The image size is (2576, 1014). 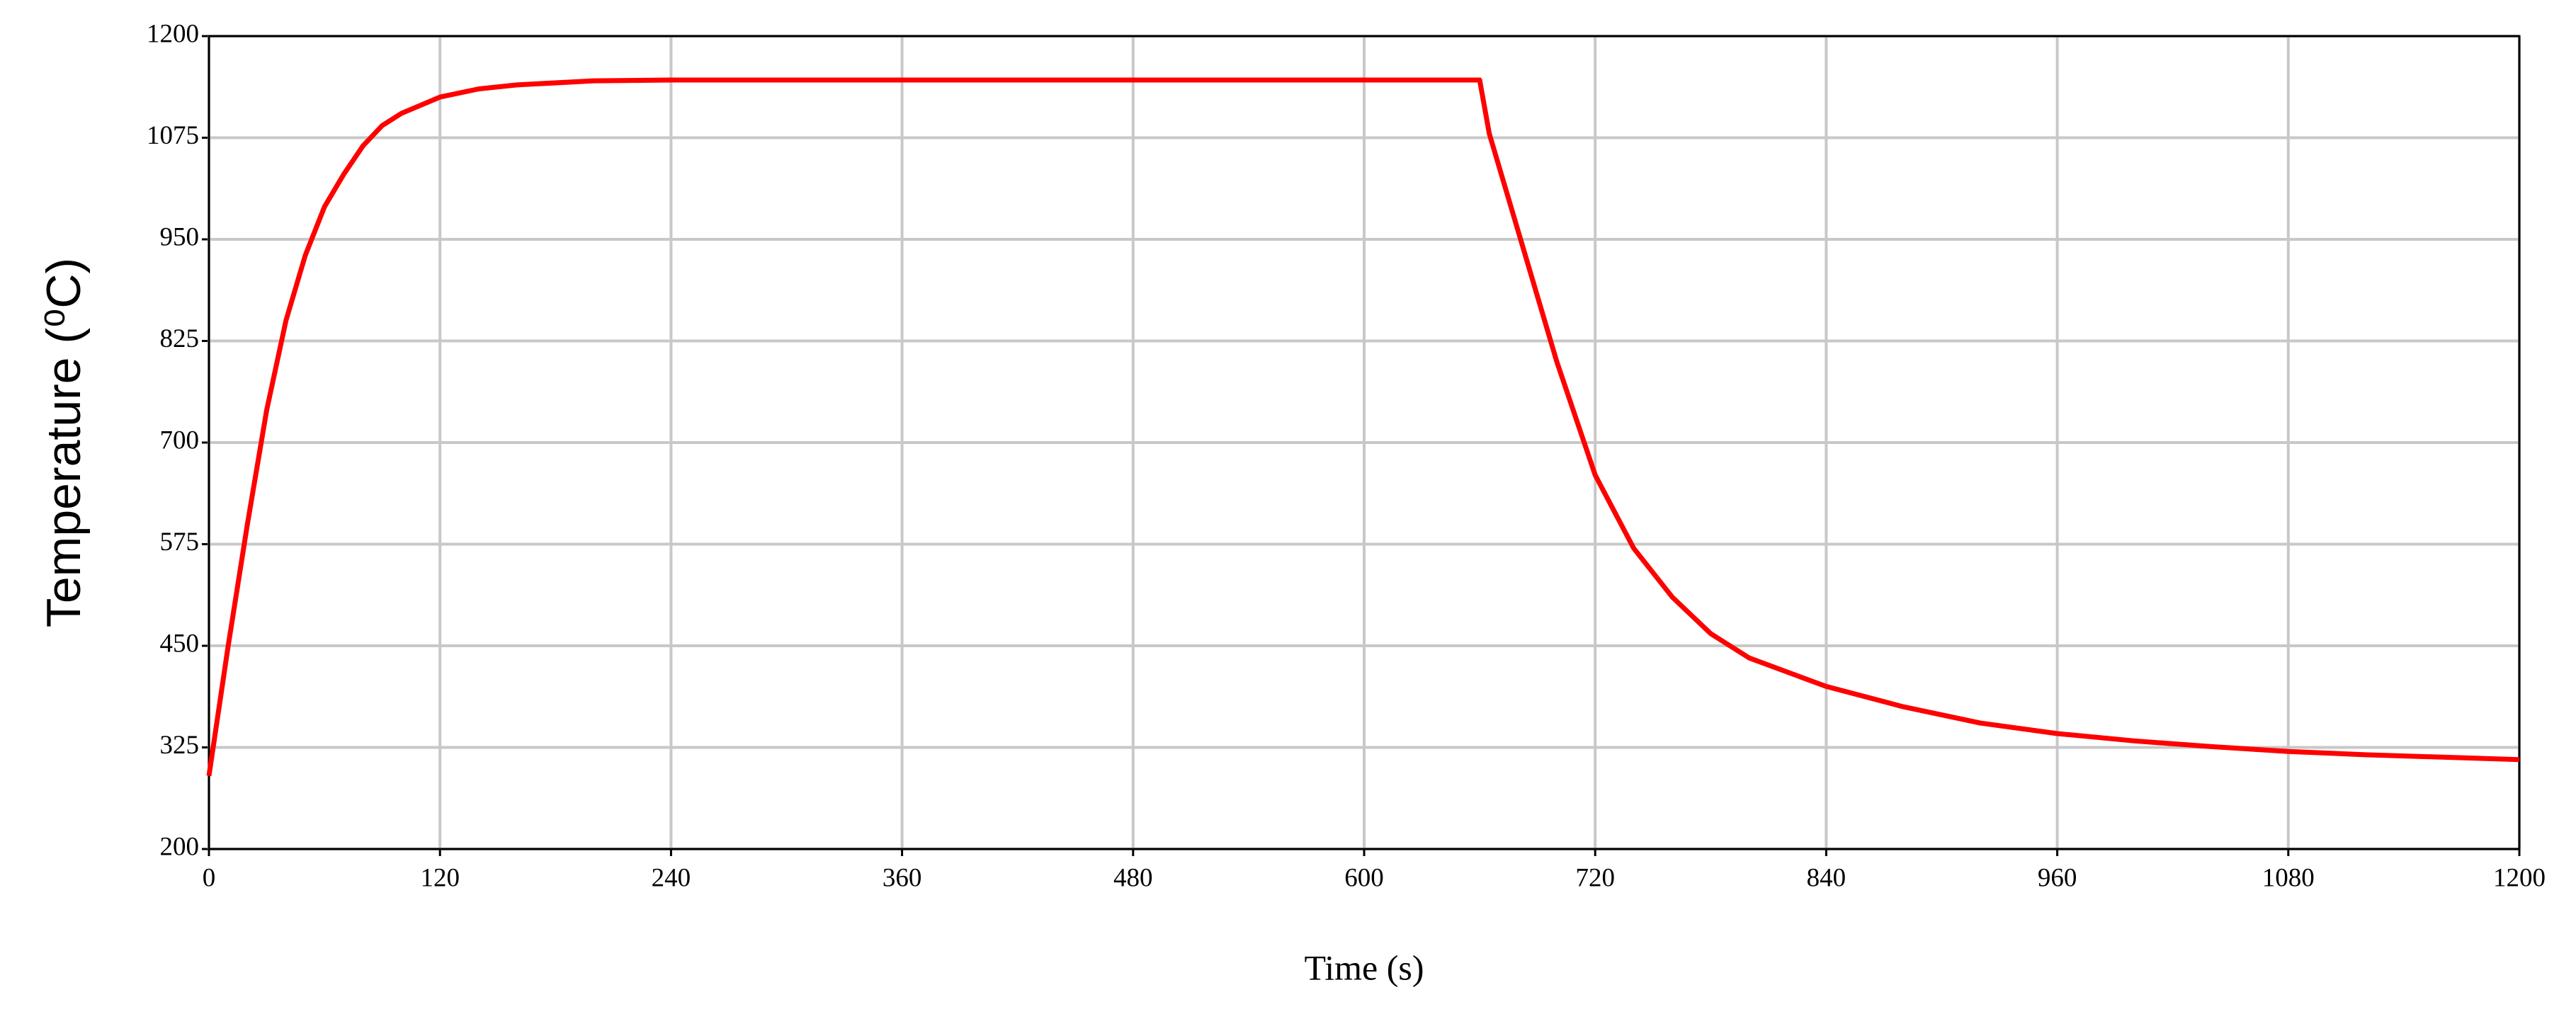 I want to click on y-tick-label: 200, so click(x=180, y=846).